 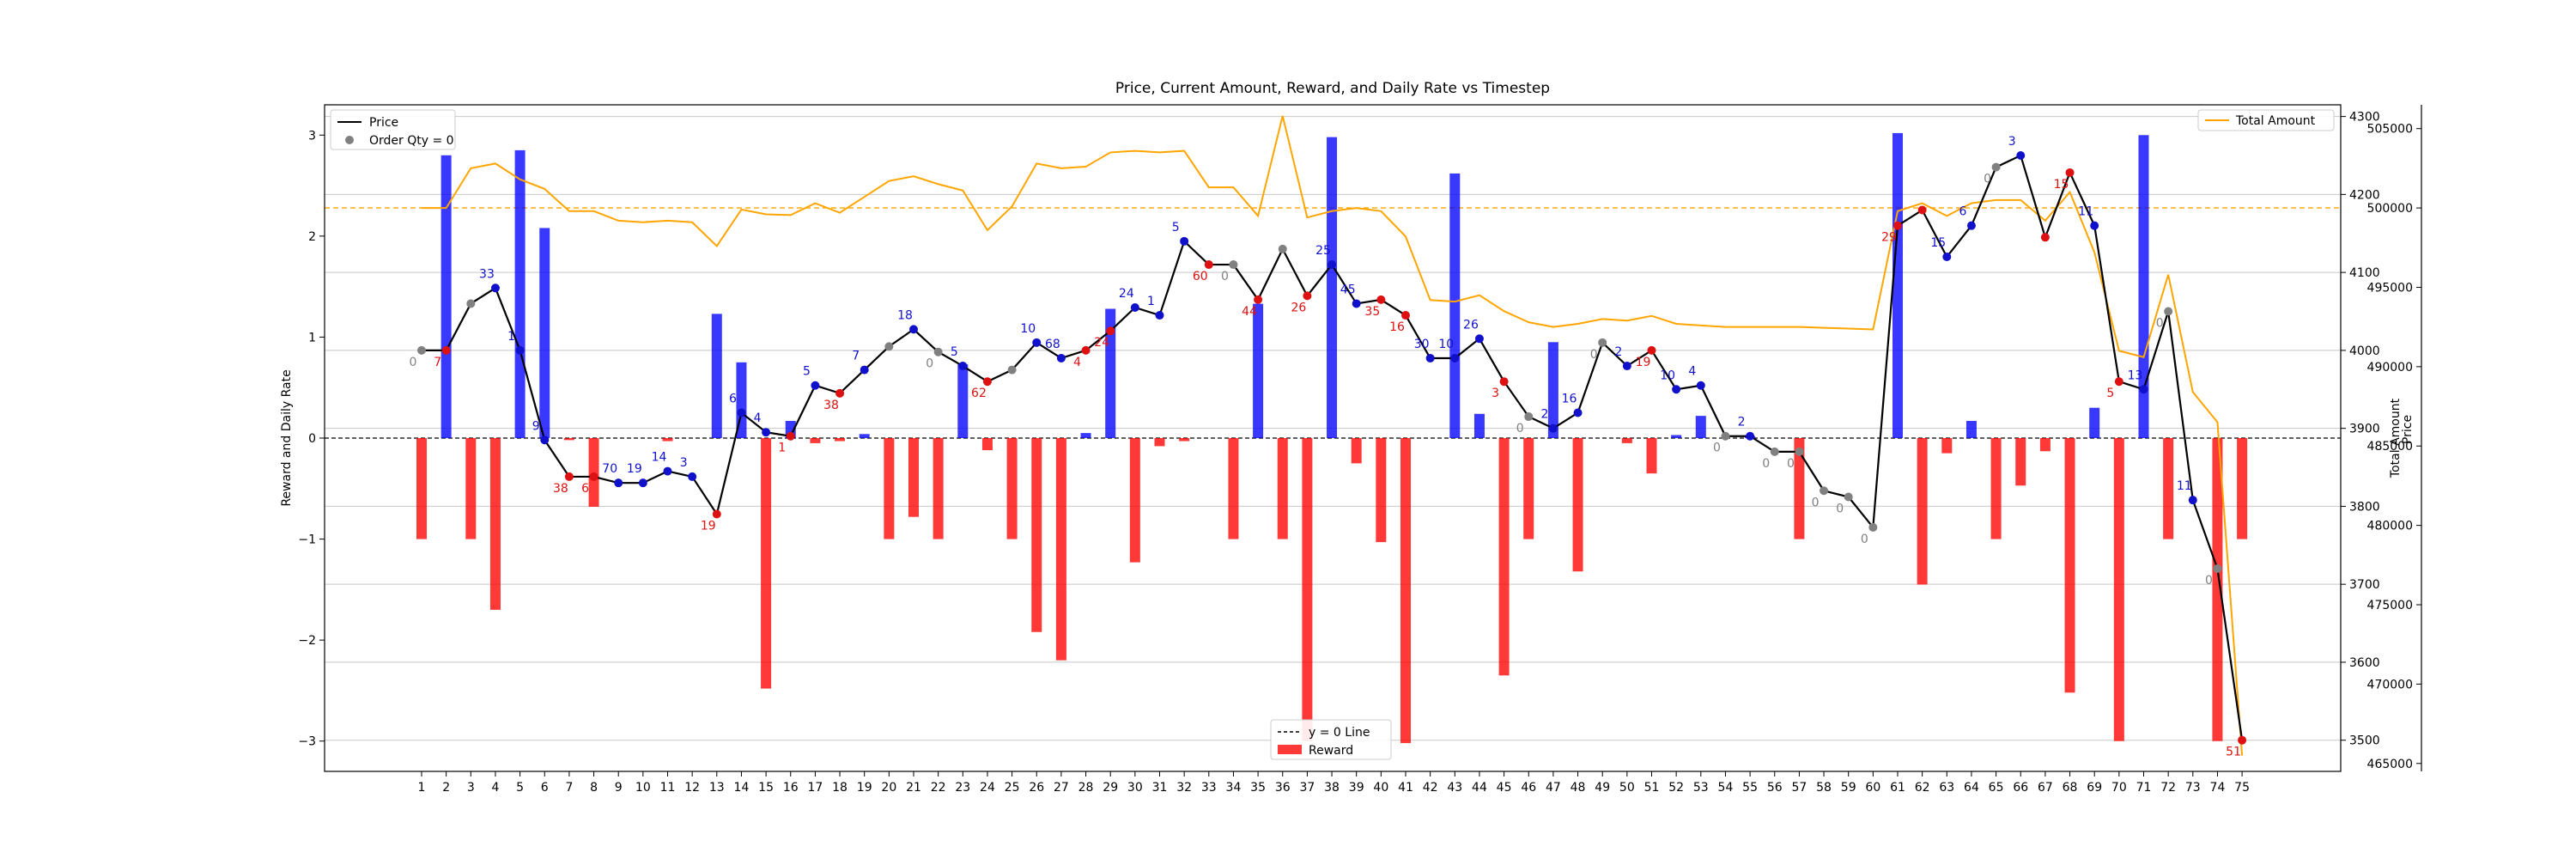 I want to click on x-tick-label: 18, so click(x=840, y=788).